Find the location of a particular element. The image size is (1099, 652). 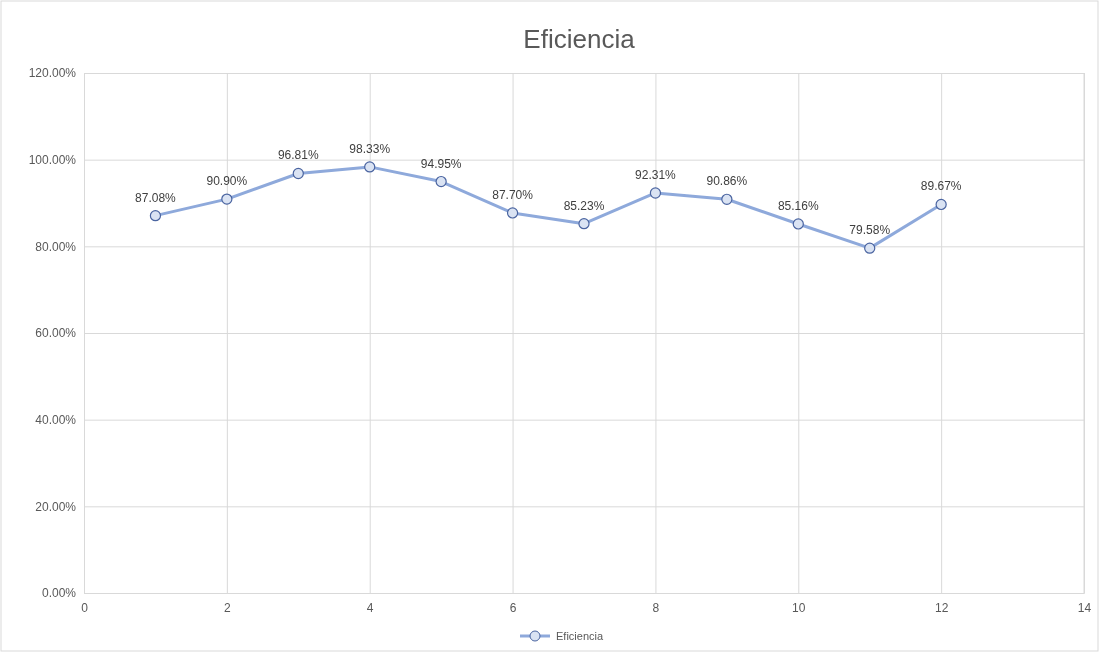

data-label: 94.95% is located at coordinates (441, 163).